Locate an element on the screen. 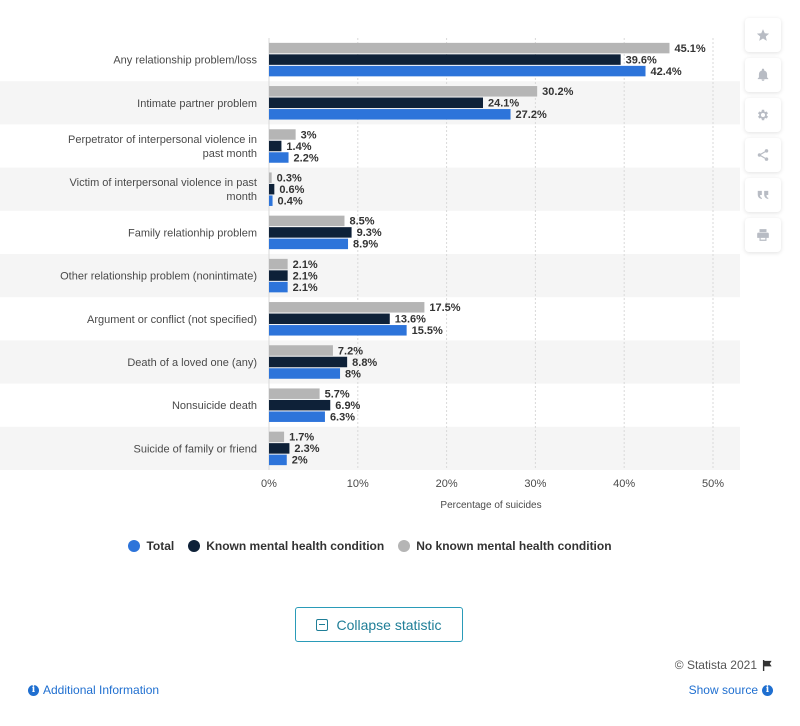 The height and width of the screenshot is (726, 800). info-icon: i is located at coordinates (33, 690).